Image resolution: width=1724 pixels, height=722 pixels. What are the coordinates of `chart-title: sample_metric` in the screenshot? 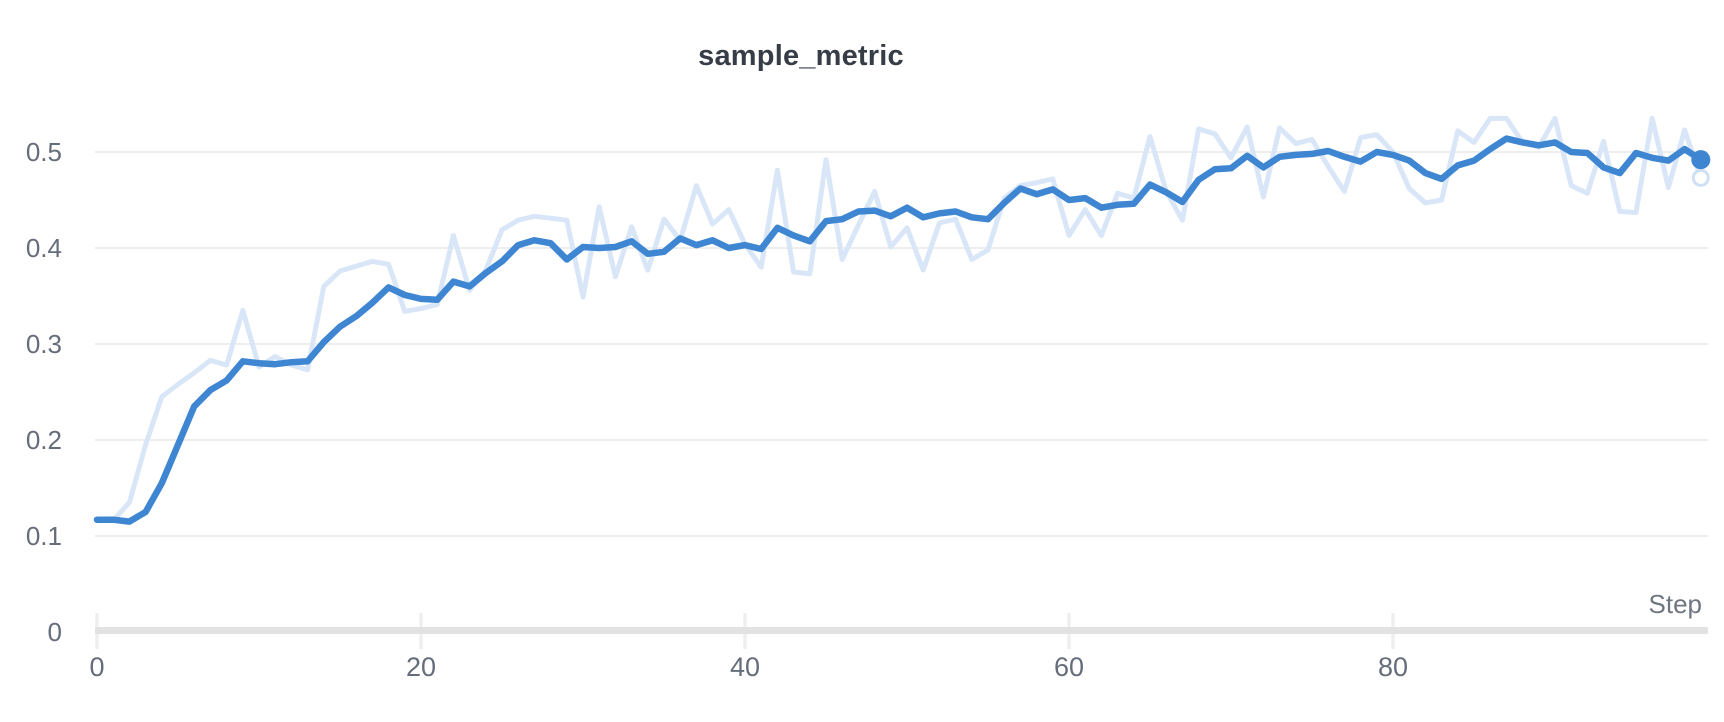 It's located at (801, 56).